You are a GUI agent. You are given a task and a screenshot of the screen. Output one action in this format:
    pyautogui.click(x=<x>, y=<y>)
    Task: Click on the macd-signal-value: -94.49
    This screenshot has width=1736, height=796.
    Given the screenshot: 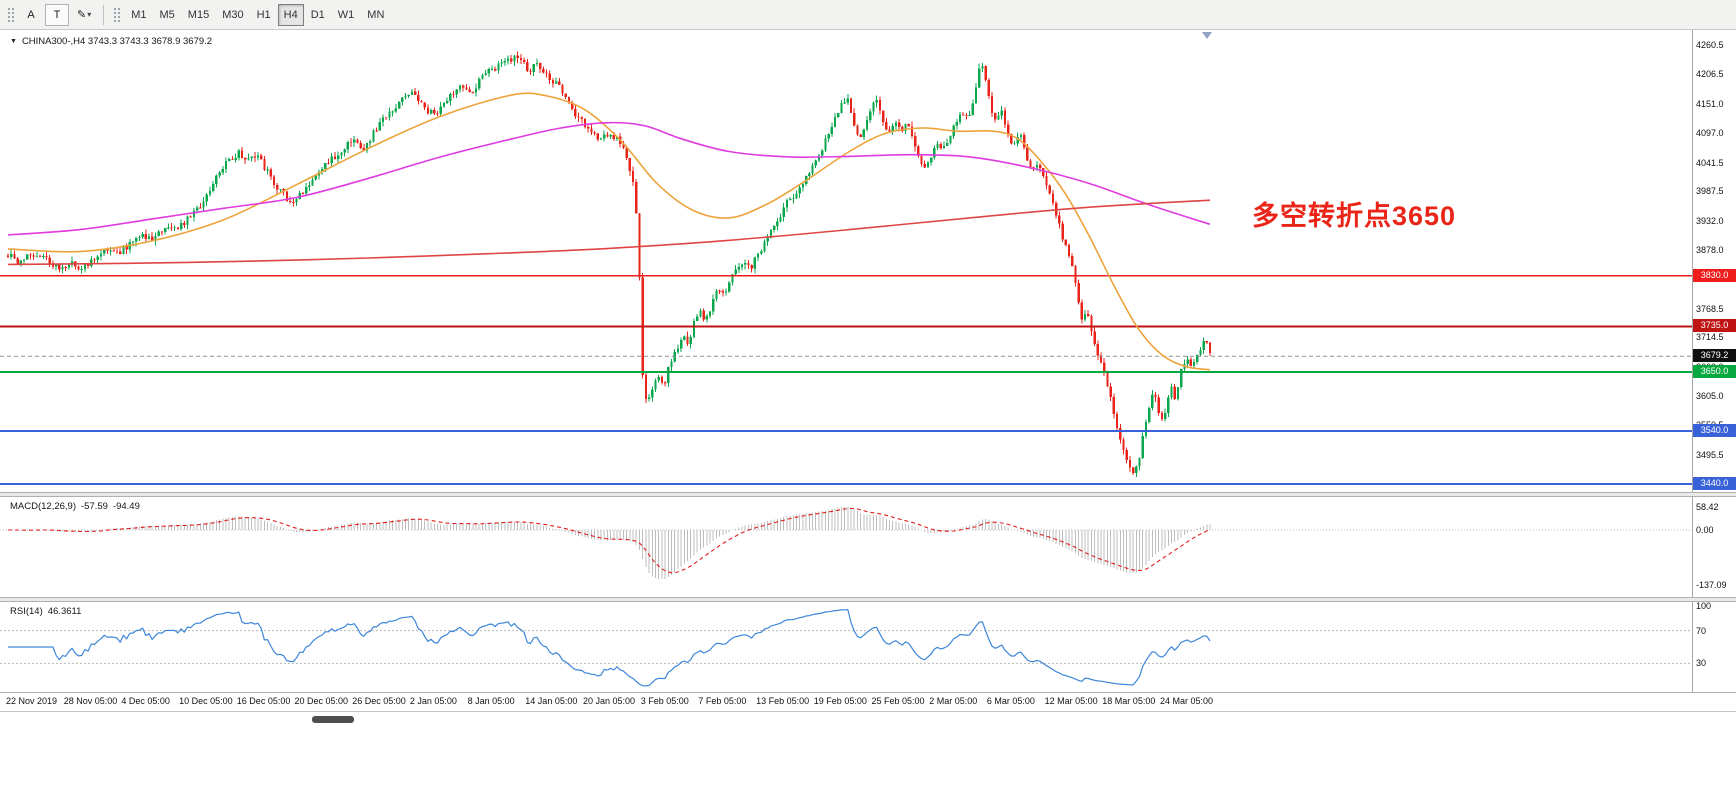 What is the action you would take?
    pyautogui.click(x=126, y=506)
    